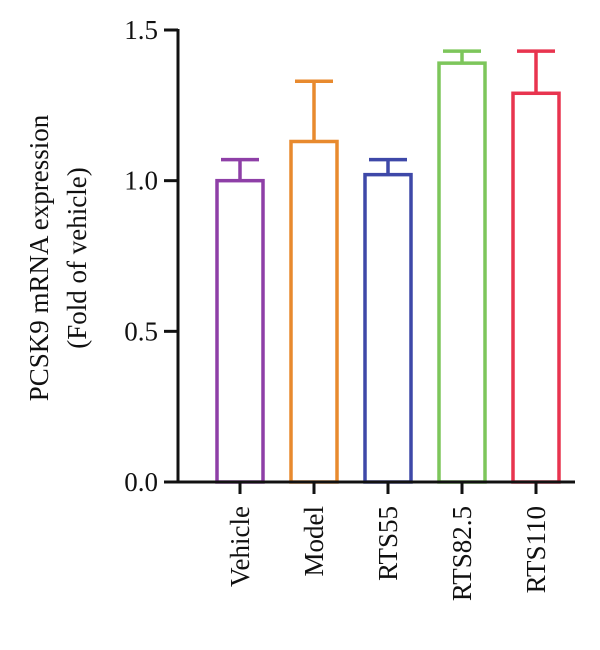 Image resolution: width=600 pixels, height=650 pixels. What do you see at coordinates (536, 287) in the screenshot?
I see `bar-rts110` at bounding box center [536, 287].